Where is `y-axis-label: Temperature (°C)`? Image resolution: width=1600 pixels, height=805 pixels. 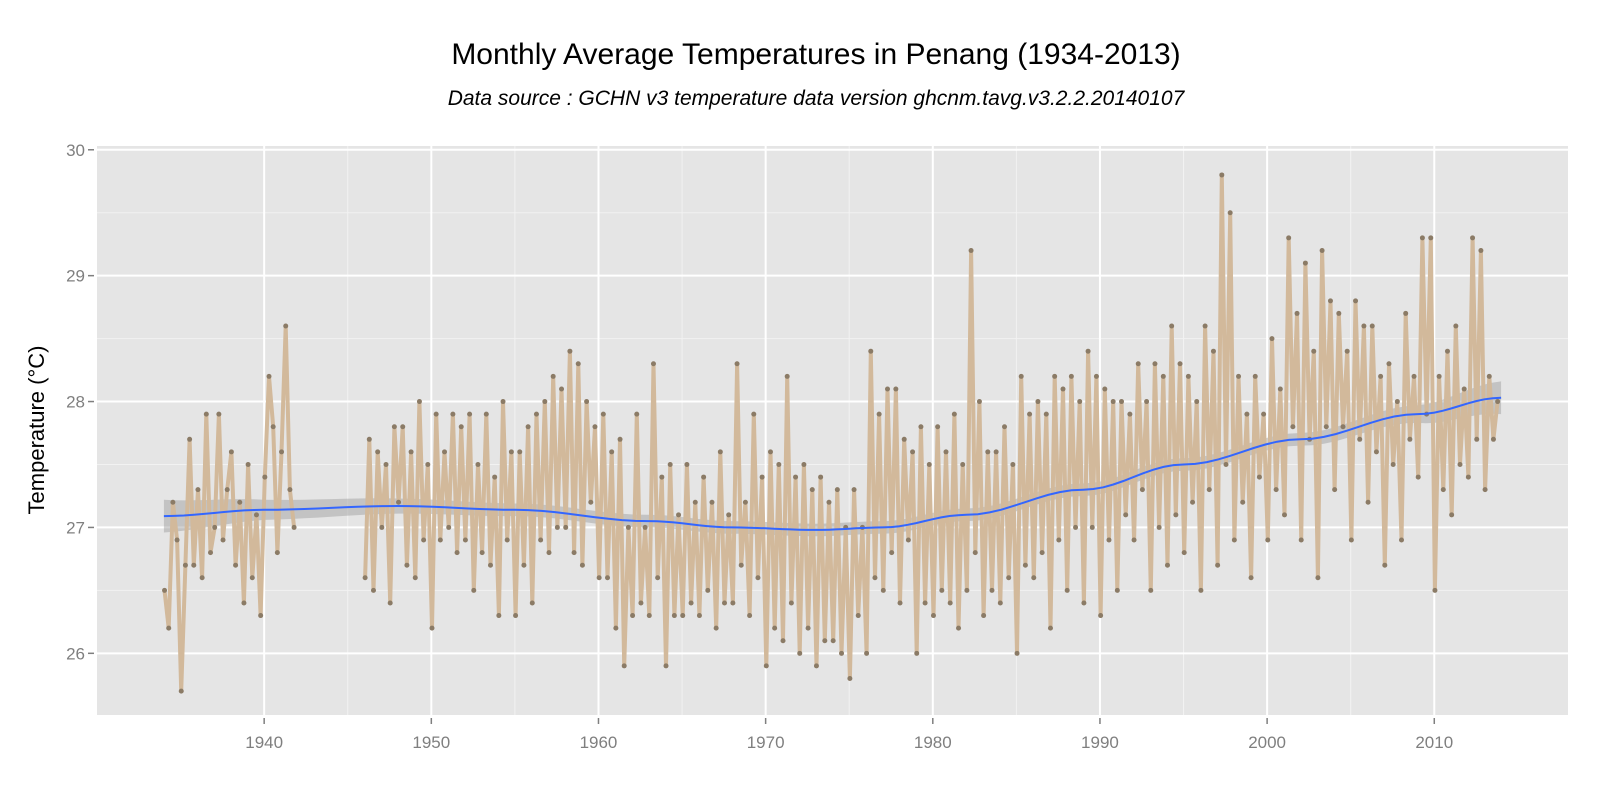 y-axis-label: Temperature (°C) is located at coordinates (36, 430).